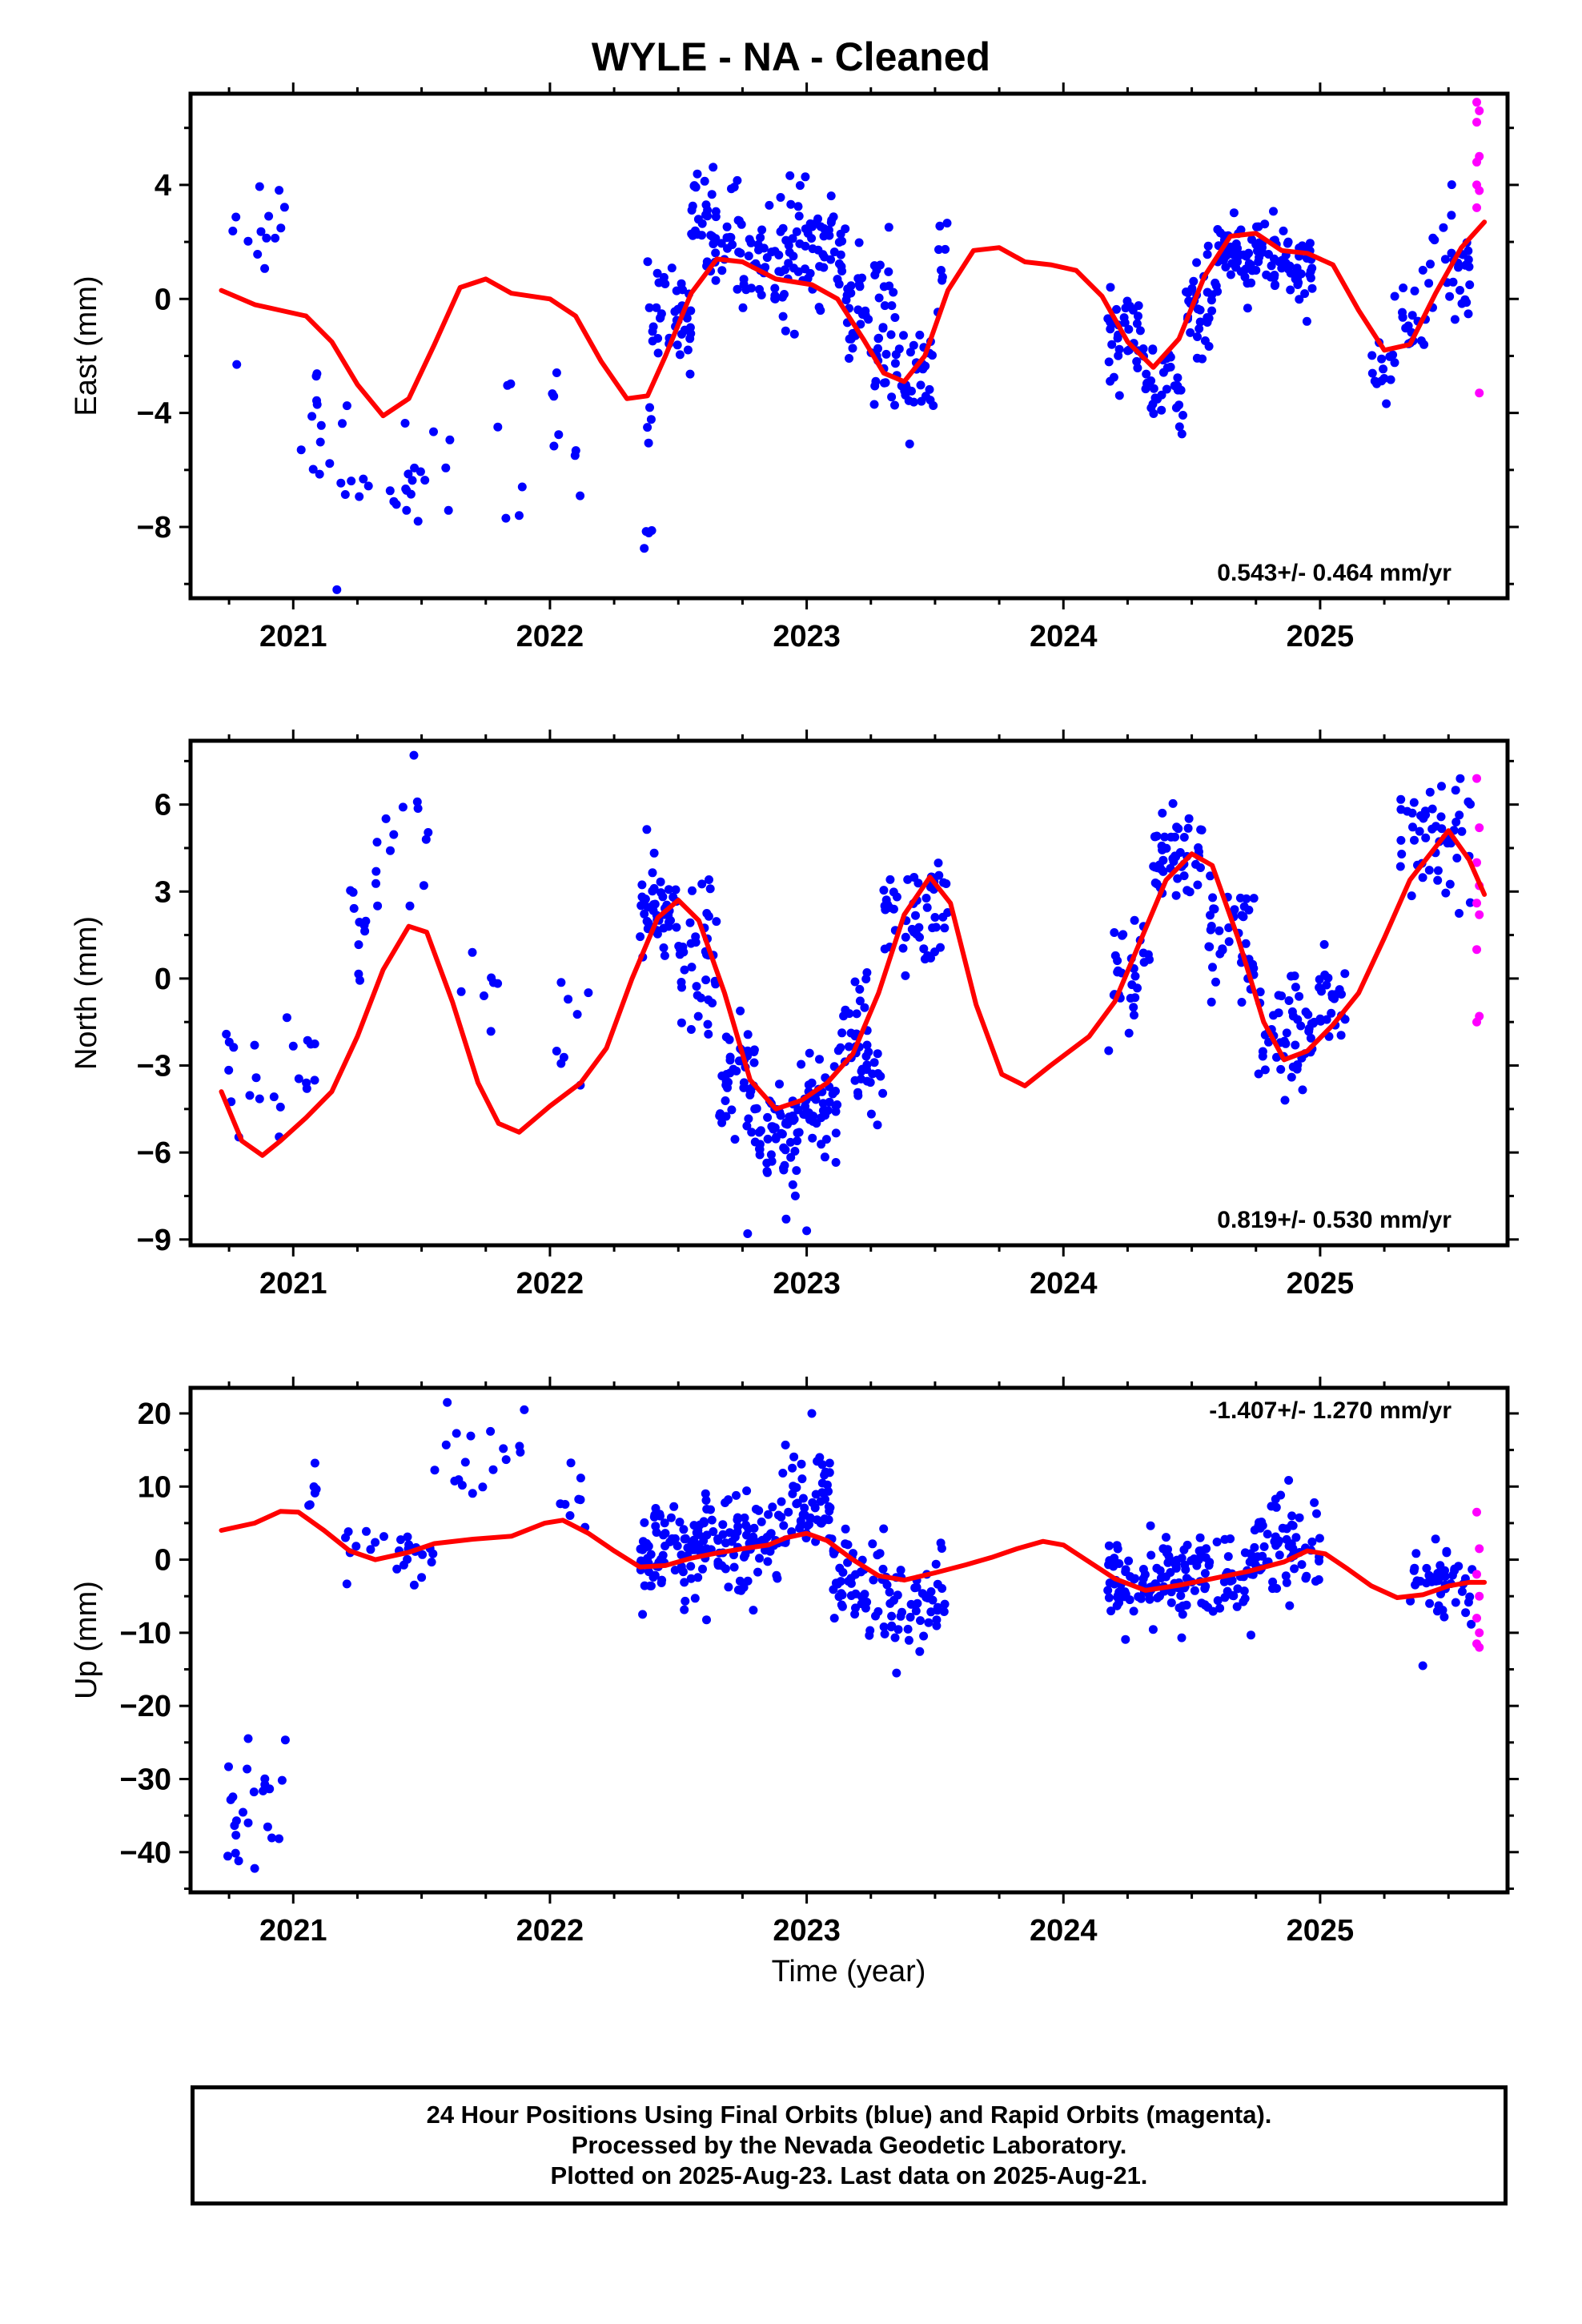  I want to click on north-x-tick-label: 2023, so click(807, 1284).